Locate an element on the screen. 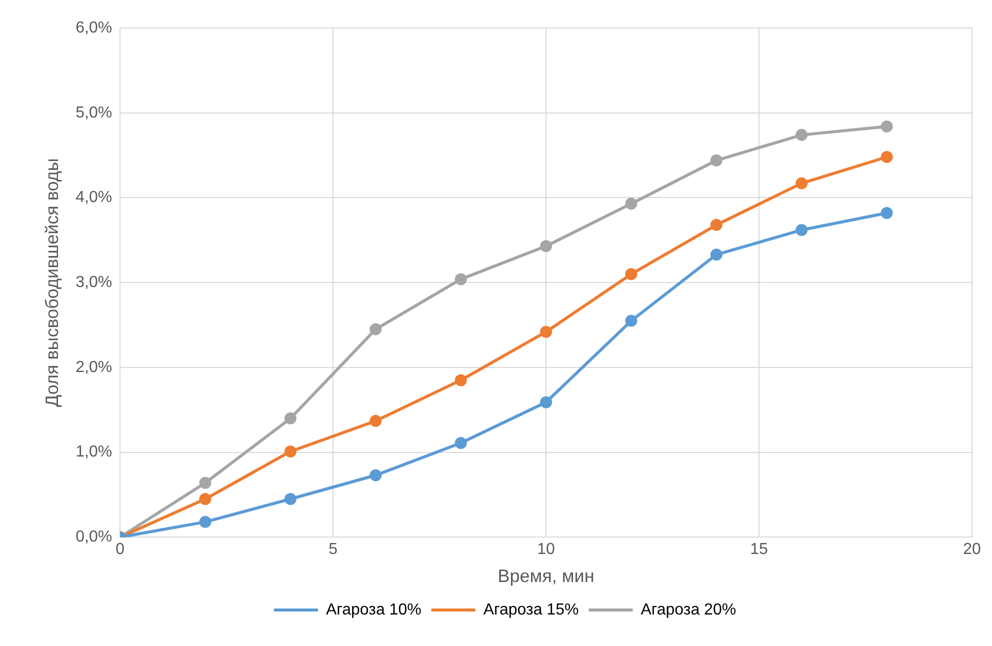  y-tick-label: 0,0% is located at coordinates (94, 537).